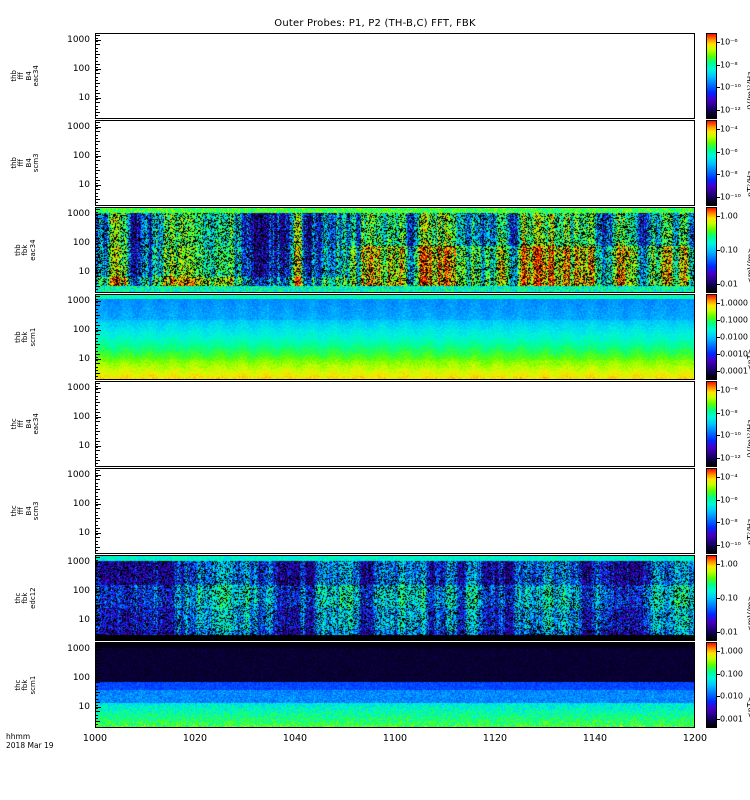 This screenshot has width=750, height=800. I want to click on x-tick-label: 1140, so click(595, 738).